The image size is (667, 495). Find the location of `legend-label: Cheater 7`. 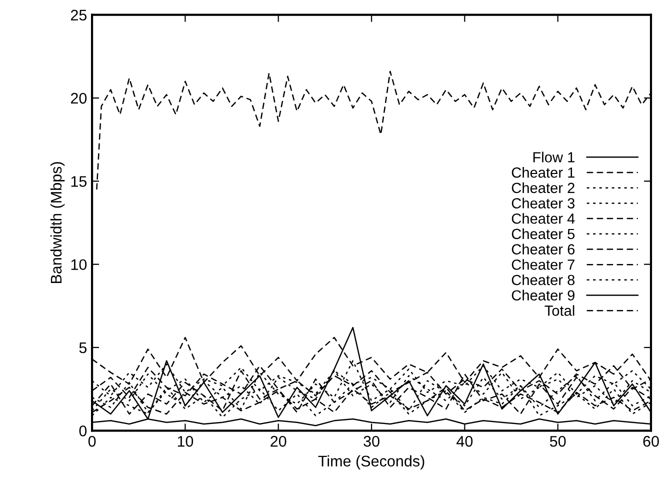

legend-label: Cheater 7 is located at coordinates (543, 264).